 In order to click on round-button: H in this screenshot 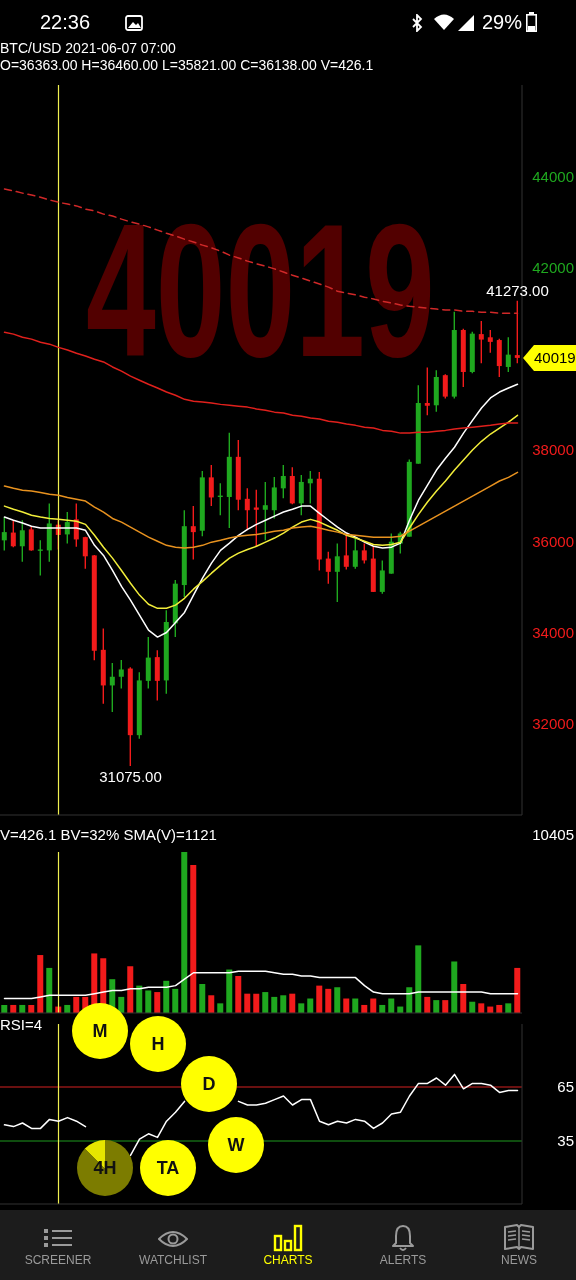, I will do `click(158, 1044)`.